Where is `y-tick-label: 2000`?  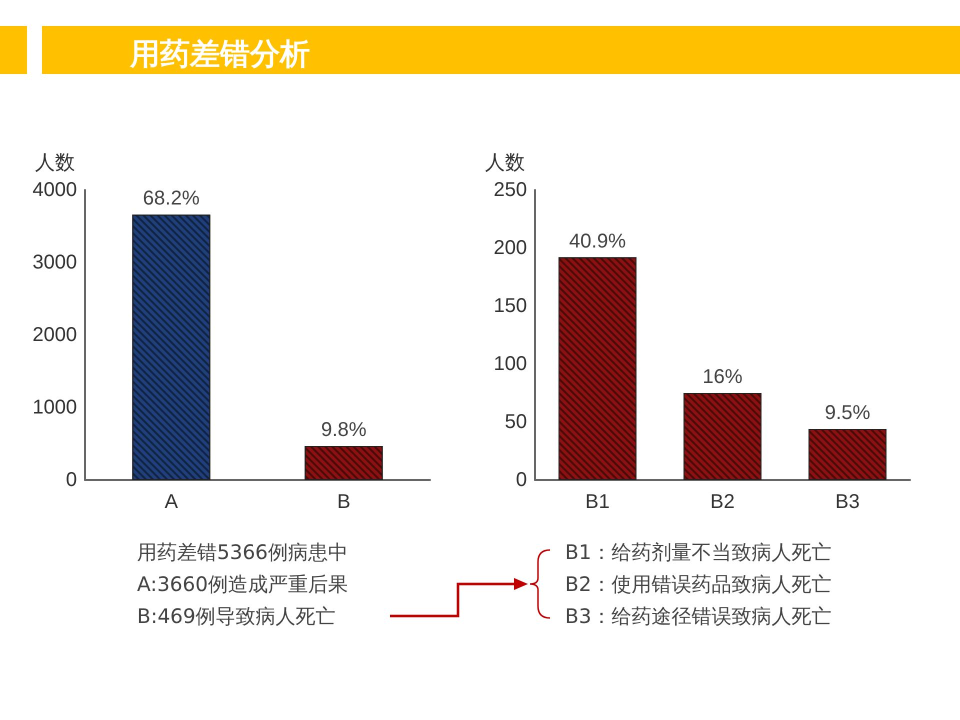
y-tick-label: 2000 is located at coordinates (54, 335).